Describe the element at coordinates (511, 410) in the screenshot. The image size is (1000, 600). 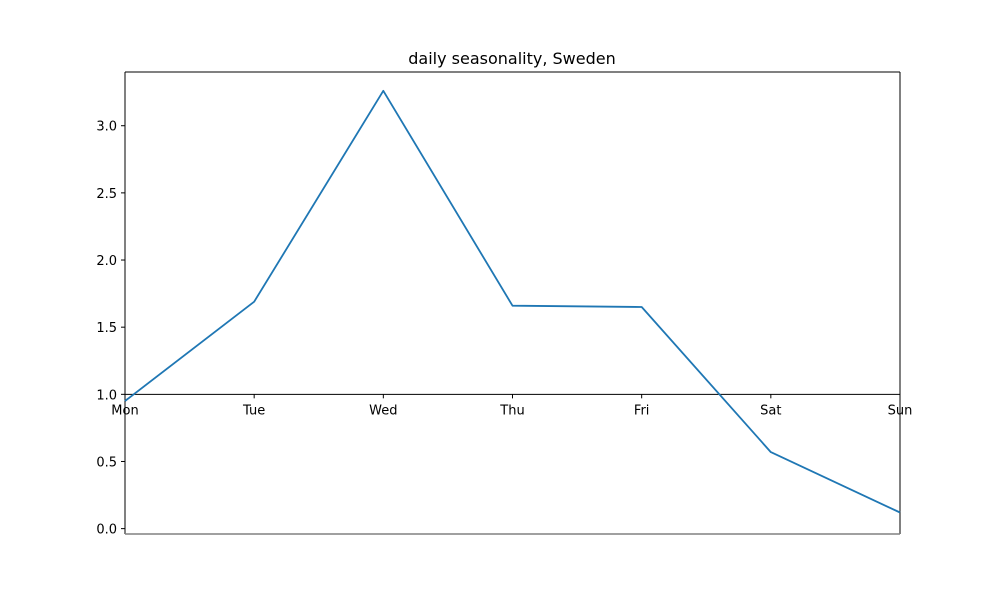
I see `x-tick-label: Thu` at that location.